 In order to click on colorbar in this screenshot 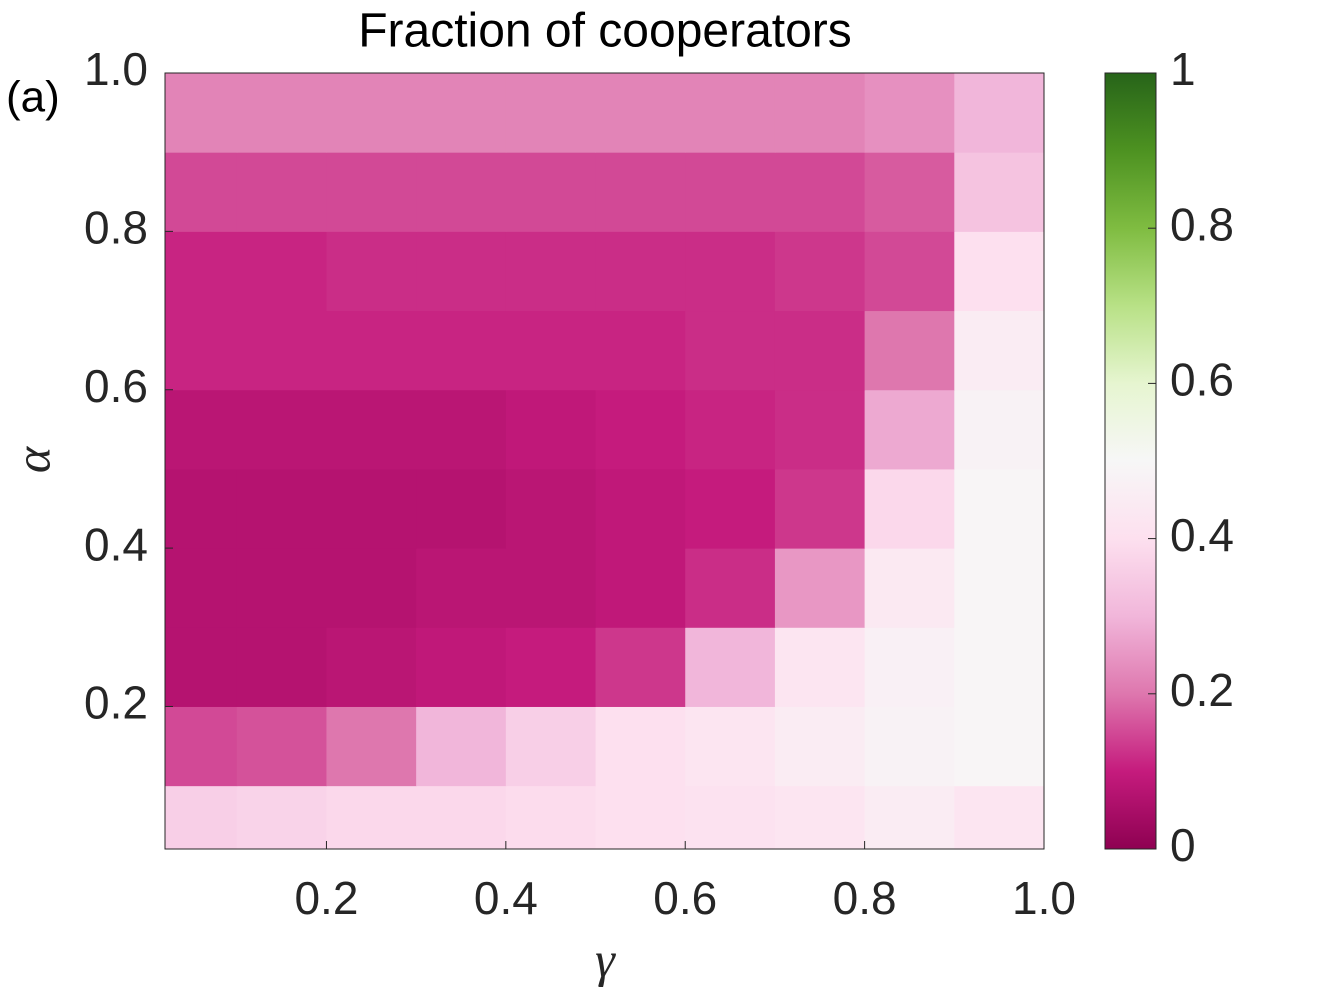, I will do `click(1130, 461)`.